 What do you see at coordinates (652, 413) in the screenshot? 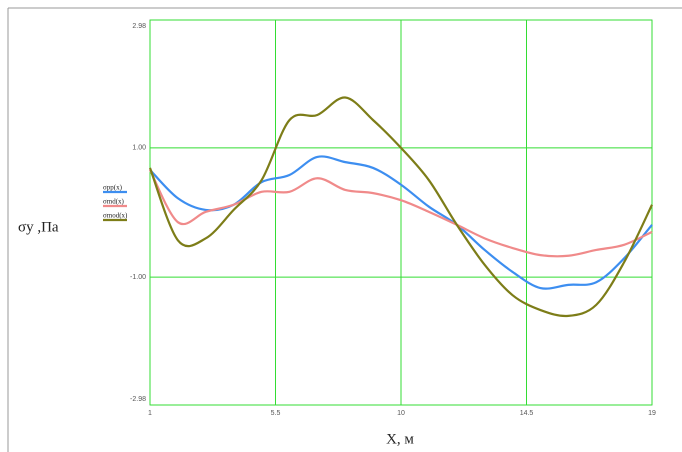
I see `x-tick-label: 19` at bounding box center [652, 413].